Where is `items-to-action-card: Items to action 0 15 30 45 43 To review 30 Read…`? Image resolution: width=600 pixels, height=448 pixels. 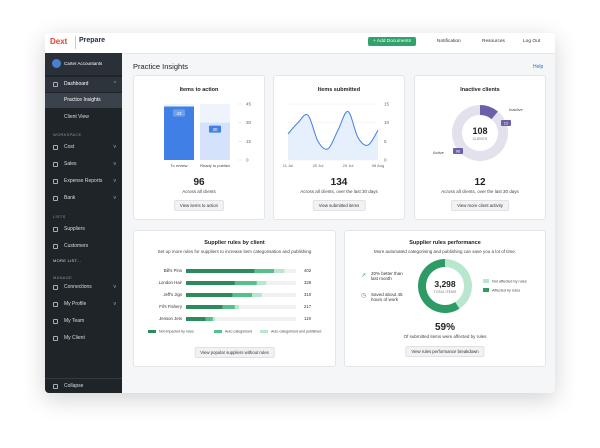 items-to-action-card: Items to action 0 15 30 45 43 To review 30 Read… is located at coordinates (199, 147).